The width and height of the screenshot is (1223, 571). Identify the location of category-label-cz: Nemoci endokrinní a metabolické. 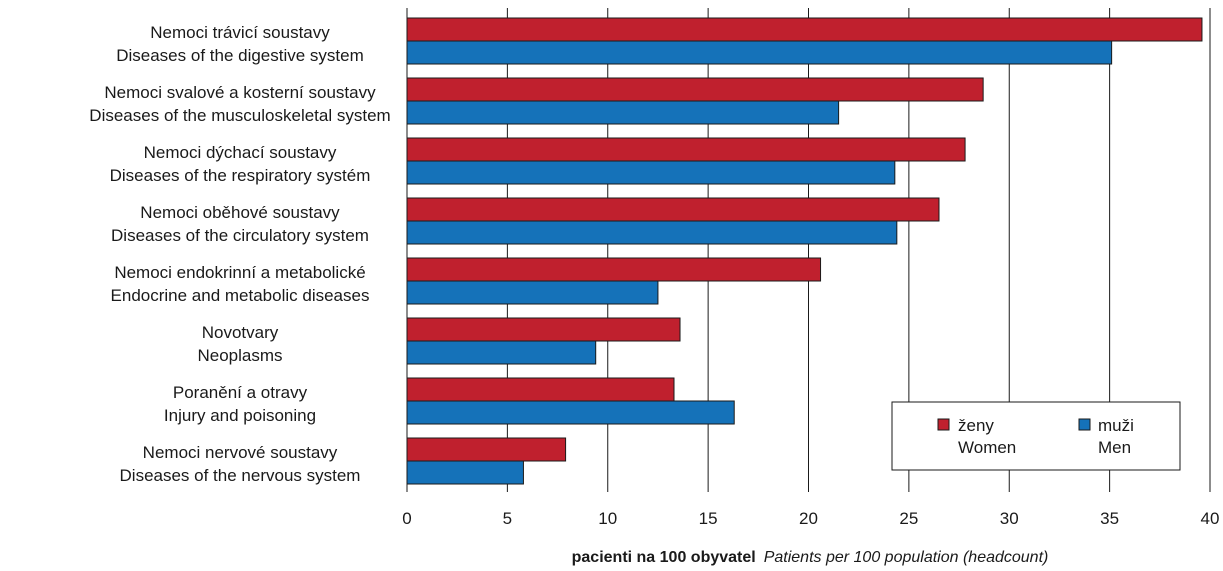
(239, 272).